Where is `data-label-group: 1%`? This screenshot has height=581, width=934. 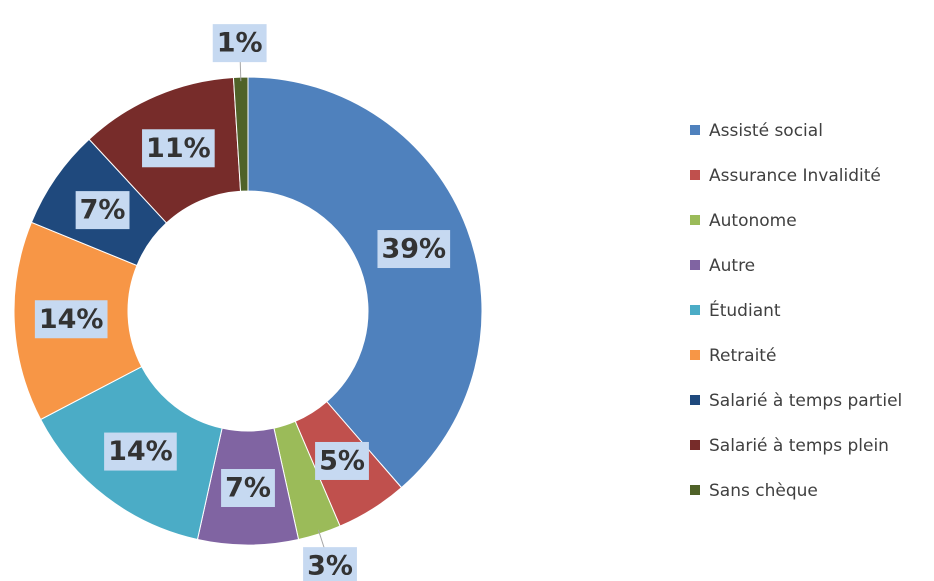
data-label-group: 1% is located at coordinates (239, 43).